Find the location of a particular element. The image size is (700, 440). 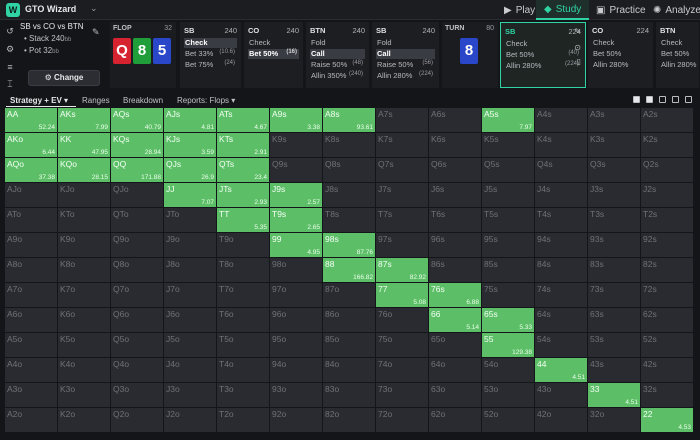

action-option: Check is located at coordinates (620, 43).